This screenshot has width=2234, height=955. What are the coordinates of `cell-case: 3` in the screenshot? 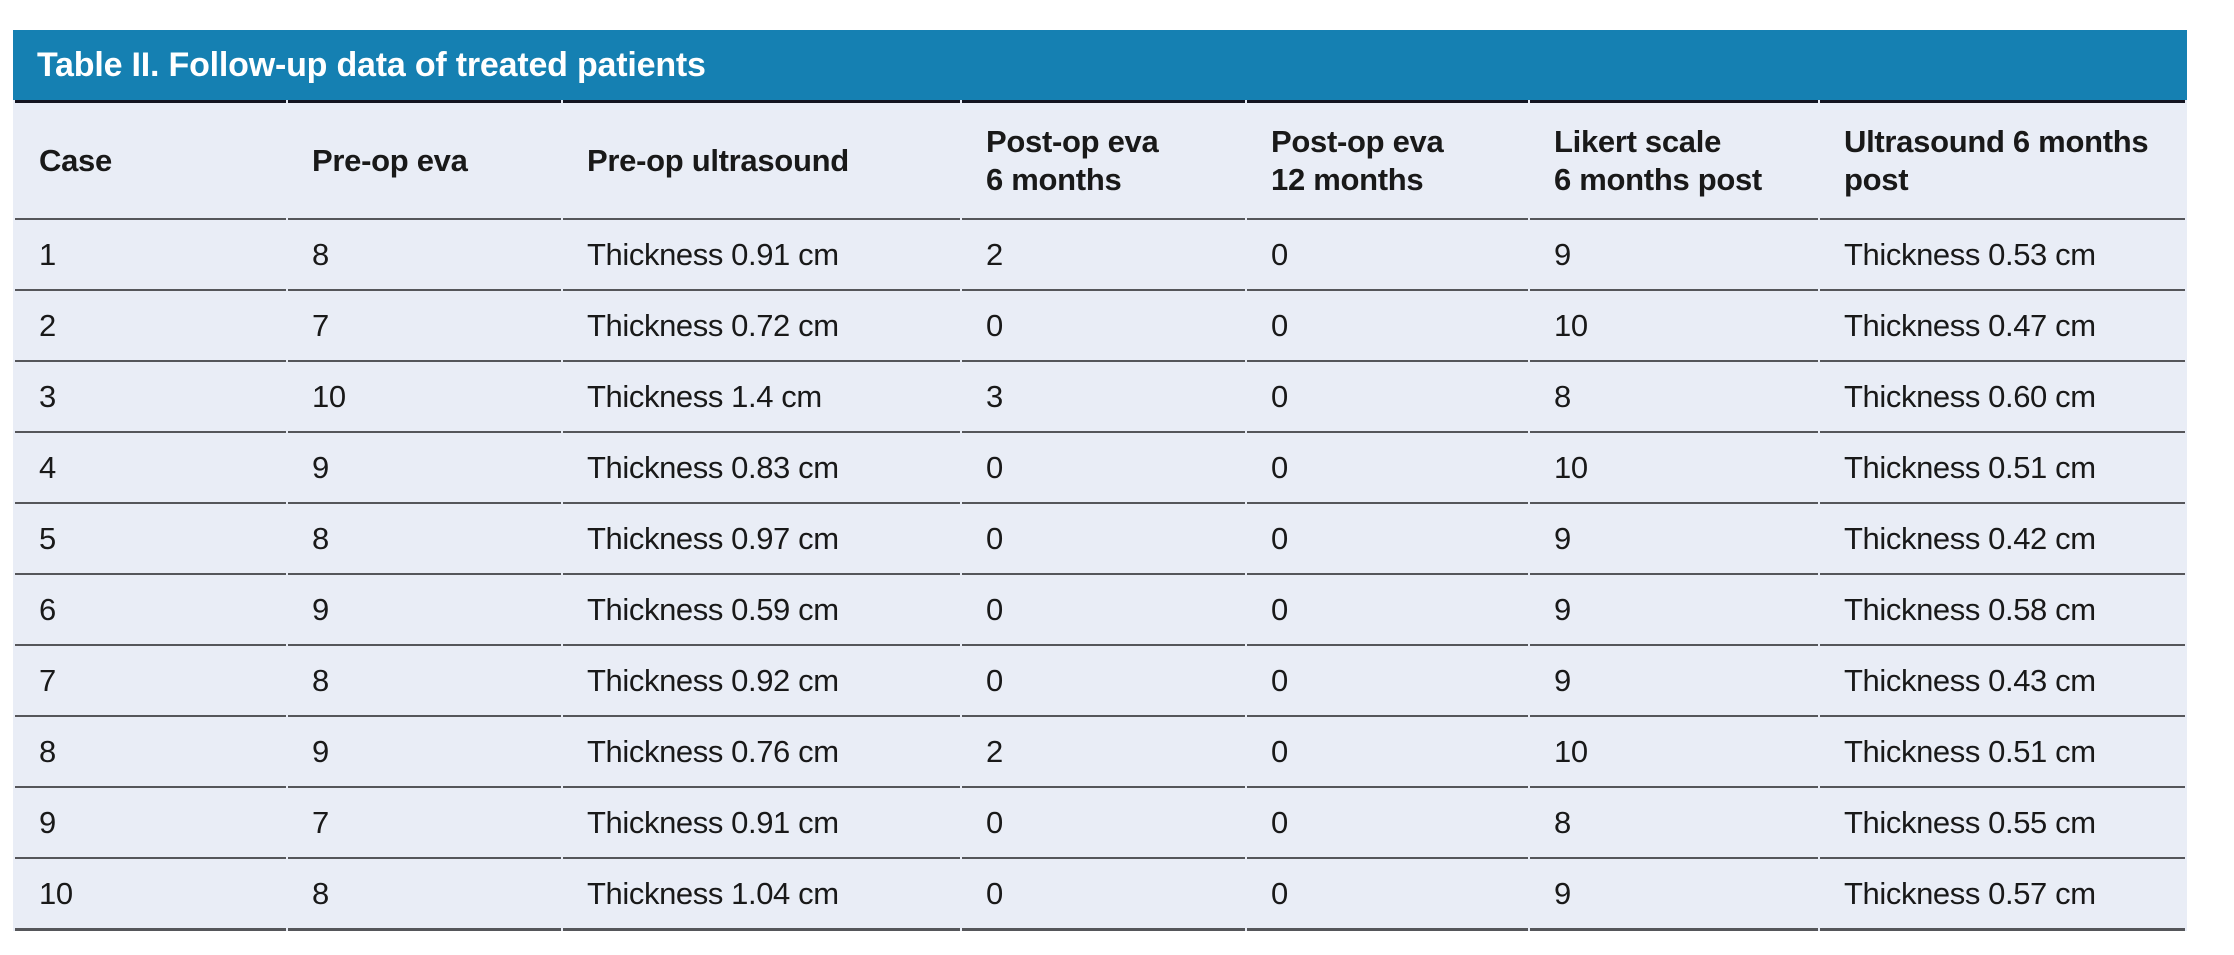 It's located at (150, 397).